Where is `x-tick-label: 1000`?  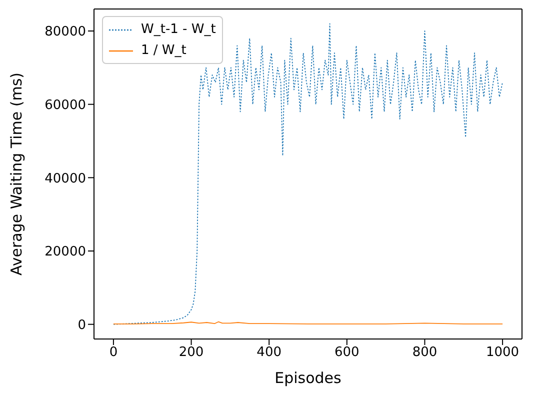 x-tick-label: 1000 is located at coordinates (503, 352).